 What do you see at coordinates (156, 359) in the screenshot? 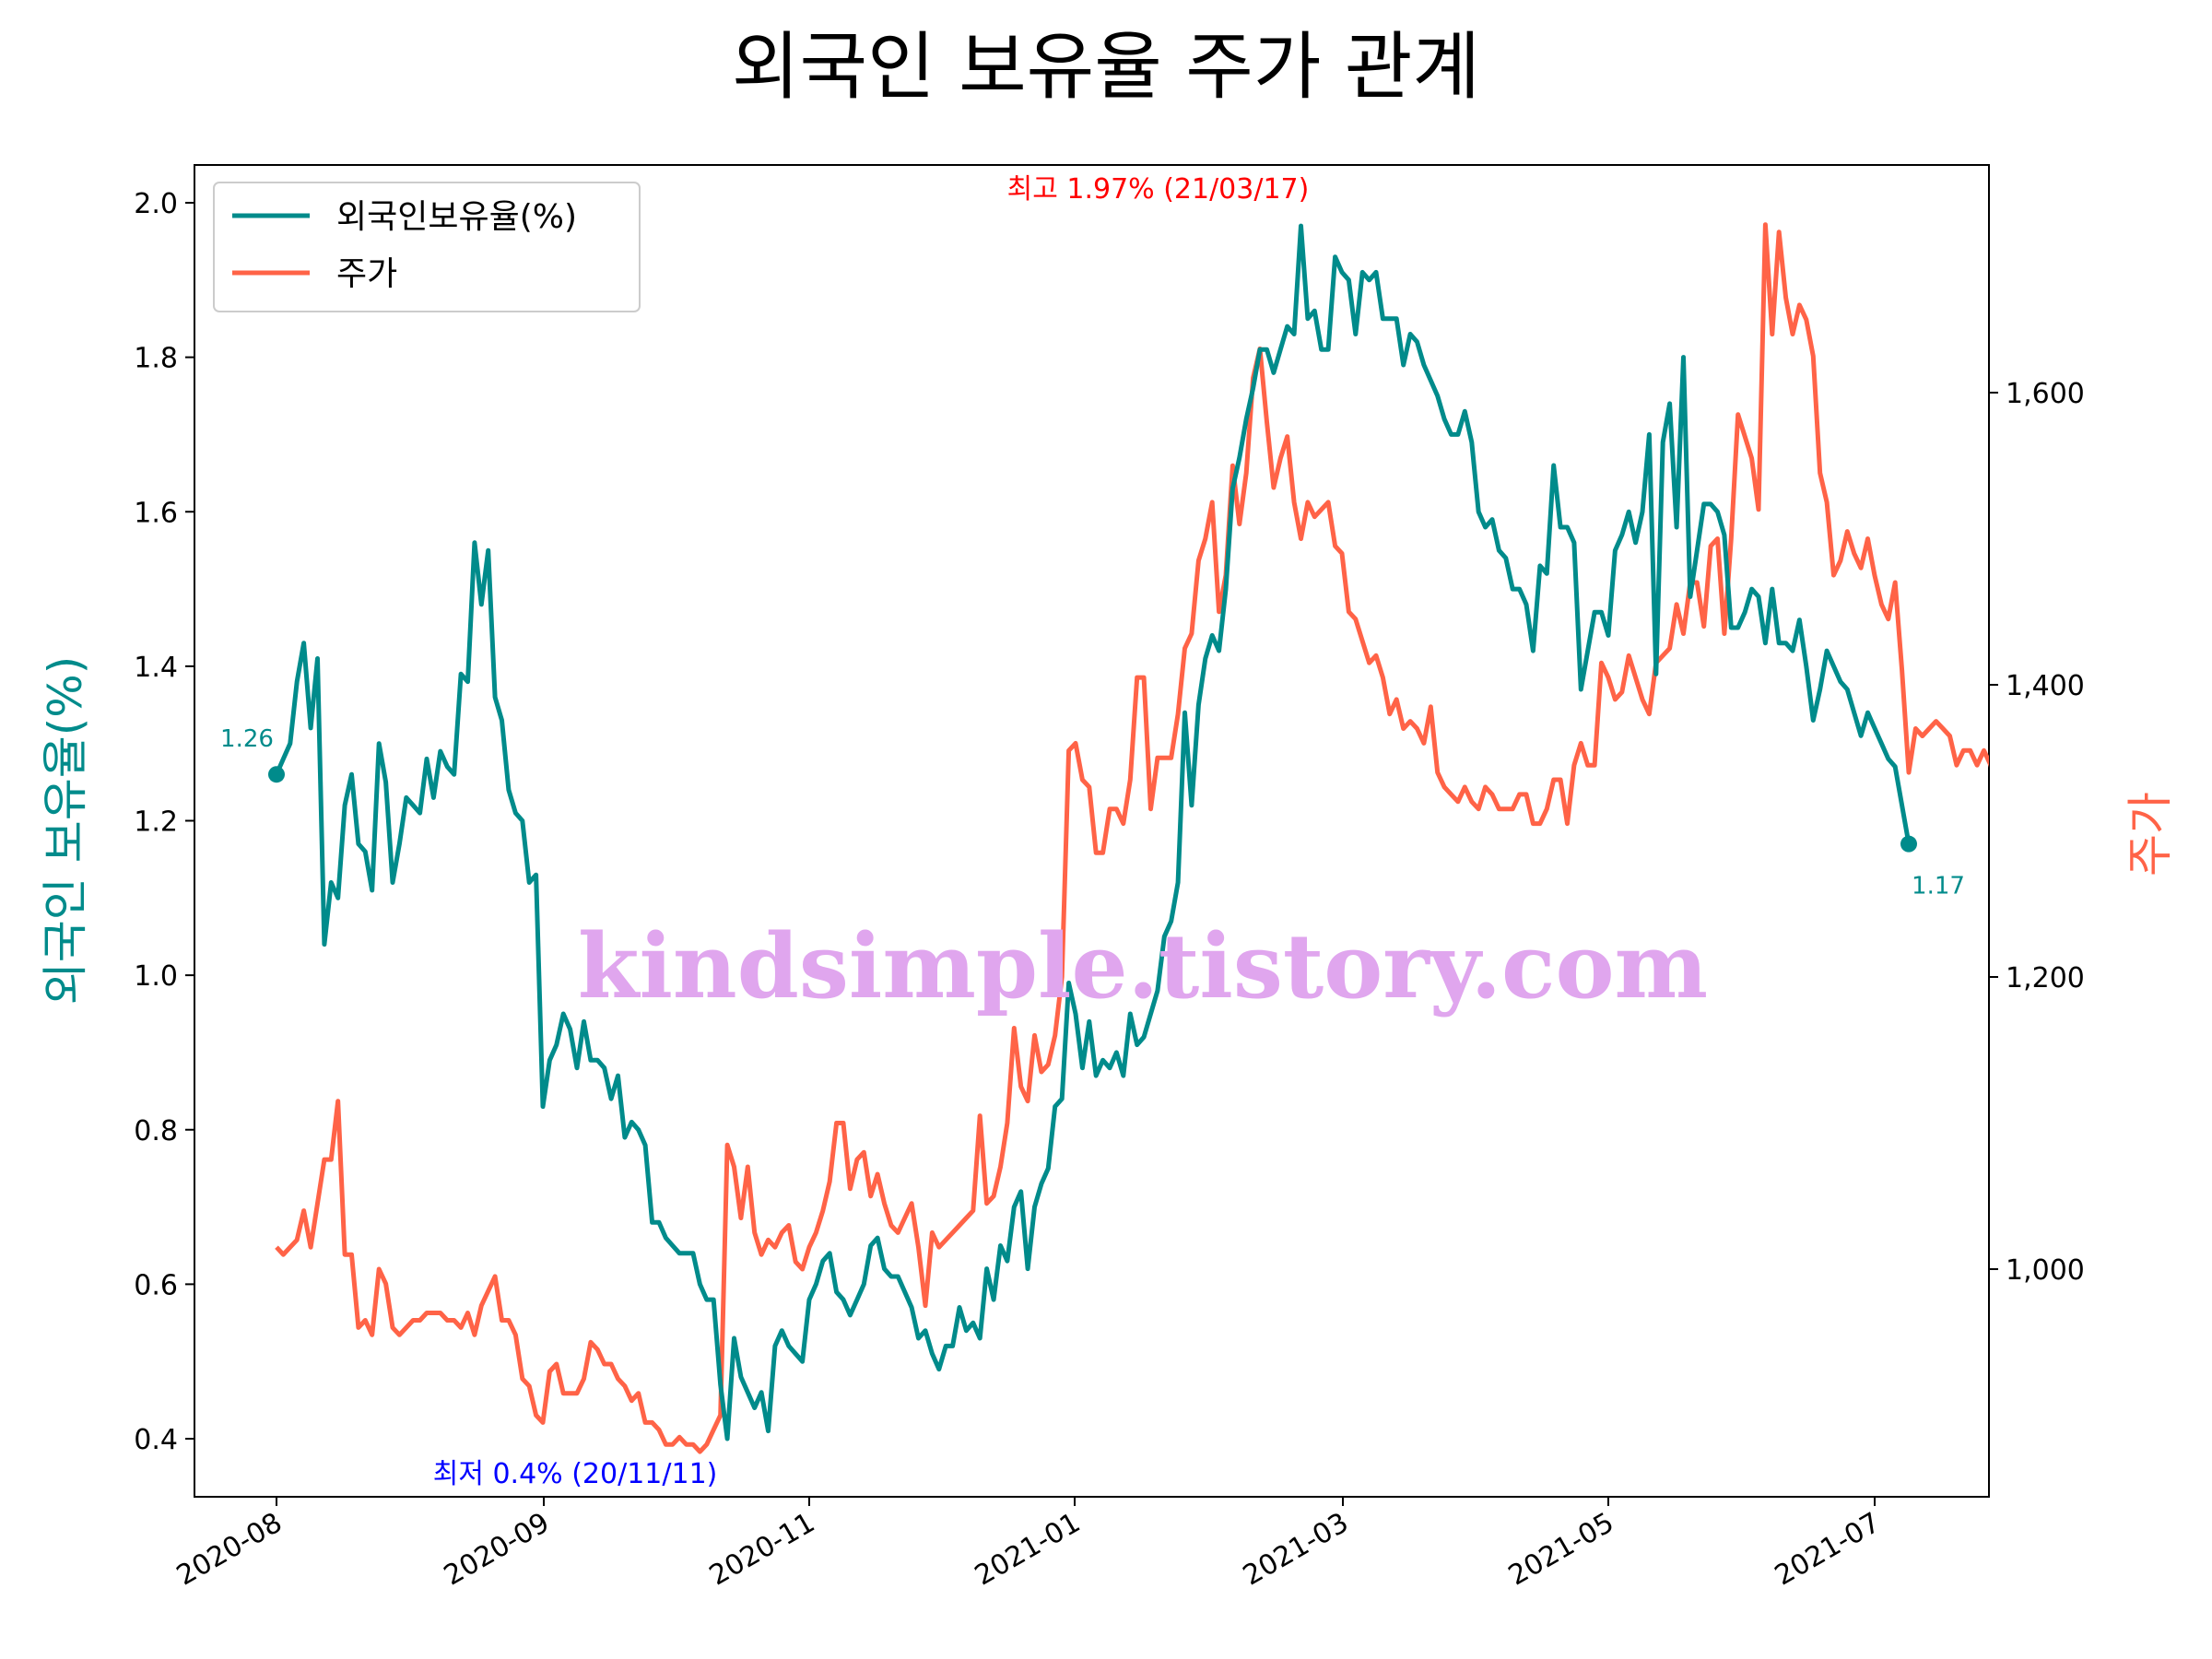
I see `left-tick-label: 1.8` at bounding box center [156, 359].